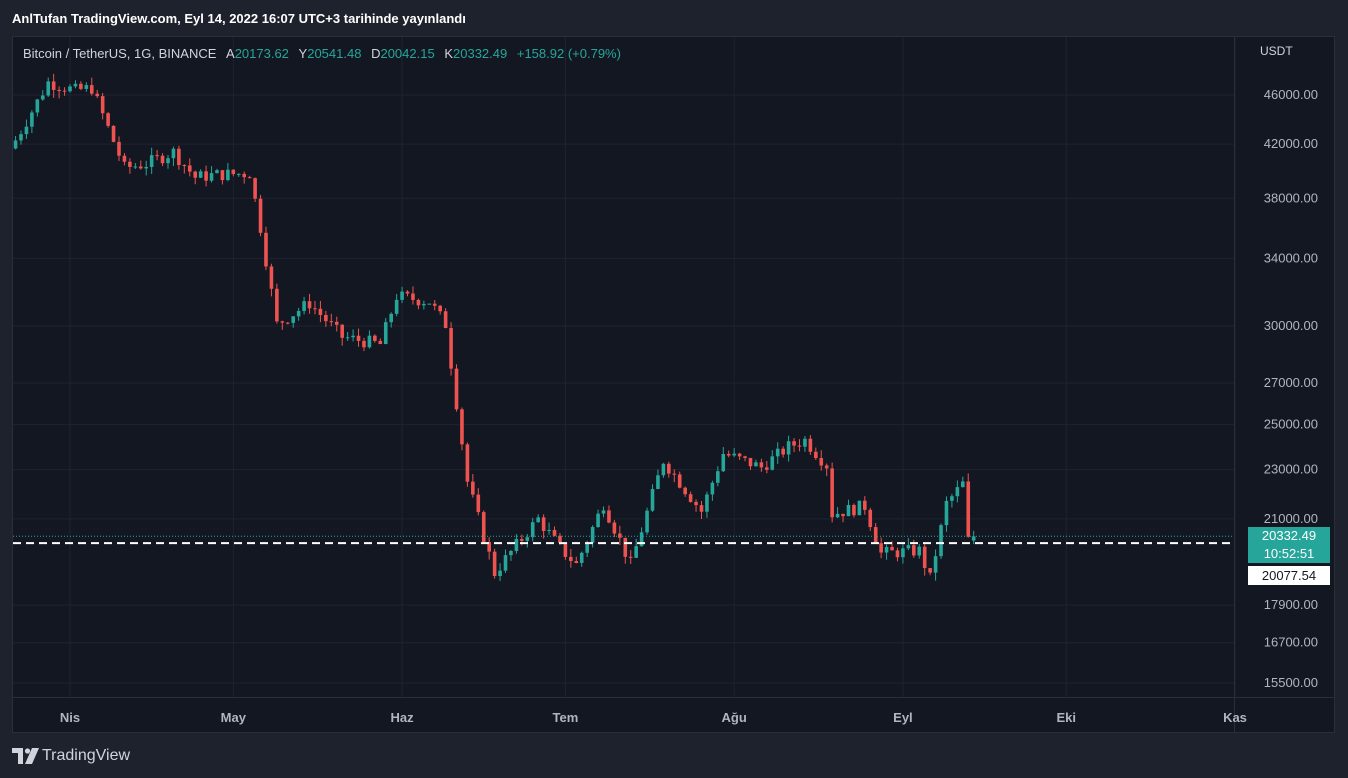 This screenshot has height=778, width=1348. What do you see at coordinates (1291, 604) in the screenshot?
I see `price-tick-label: 17900.00` at bounding box center [1291, 604].